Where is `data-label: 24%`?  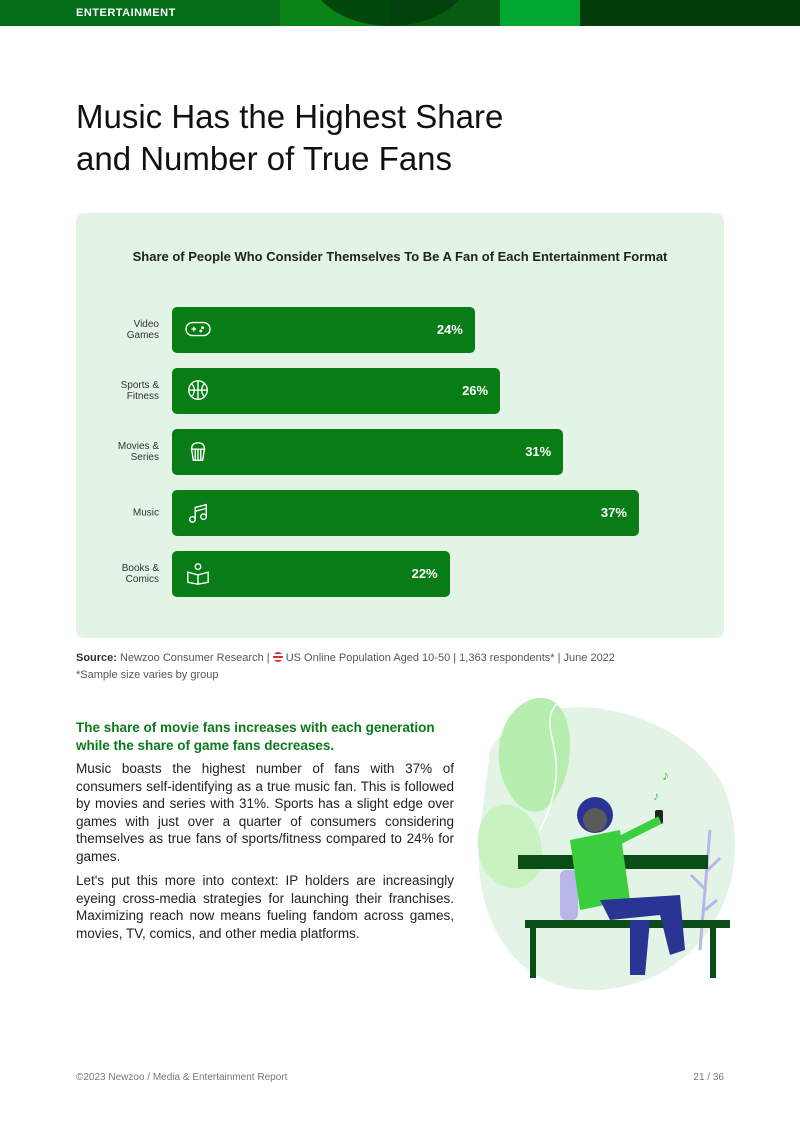 data-label: 24% is located at coordinates (449, 329).